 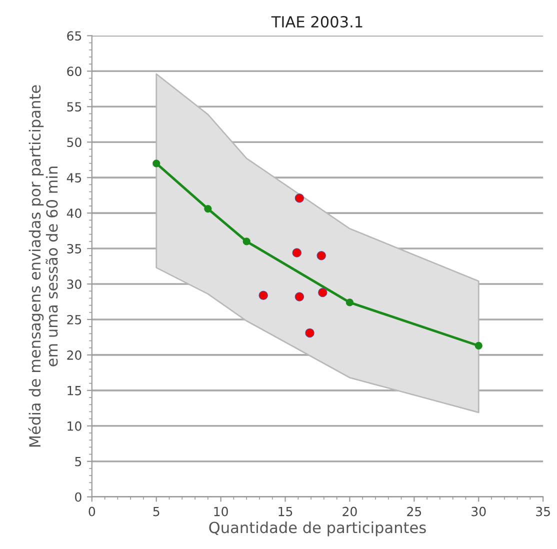 What do you see at coordinates (74, 249) in the screenshot?
I see `y-tick-label: 35` at bounding box center [74, 249].